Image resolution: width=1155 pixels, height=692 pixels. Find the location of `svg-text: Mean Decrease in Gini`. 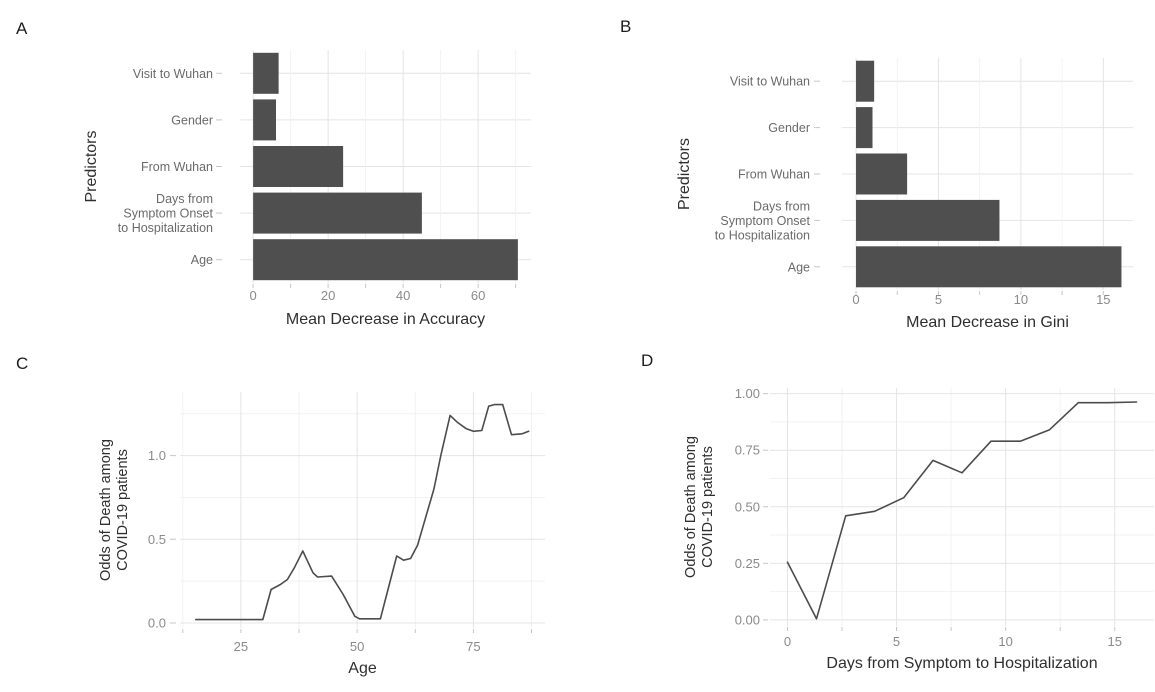

svg-text: Mean Decrease in Gini is located at coordinates (987, 322).